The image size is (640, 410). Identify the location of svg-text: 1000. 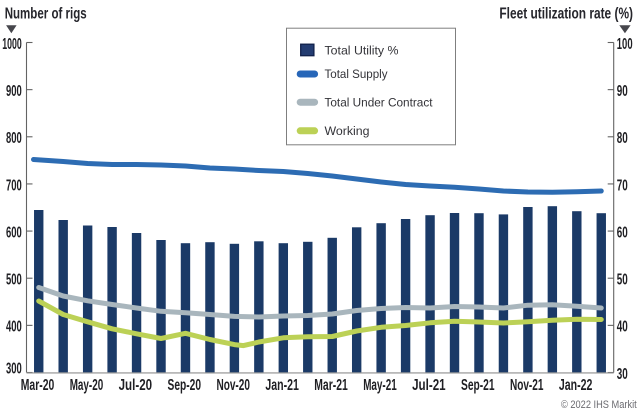
(12, 44).